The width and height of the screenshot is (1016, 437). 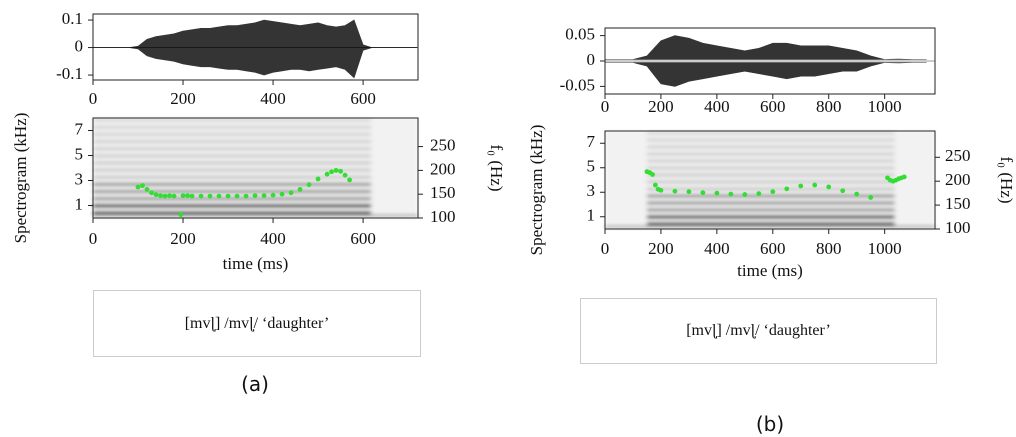 What do you see at coordinates (885, 248) in the screenshot?
I see `x-tick-label: 1000` at bounding box center [885, 248].